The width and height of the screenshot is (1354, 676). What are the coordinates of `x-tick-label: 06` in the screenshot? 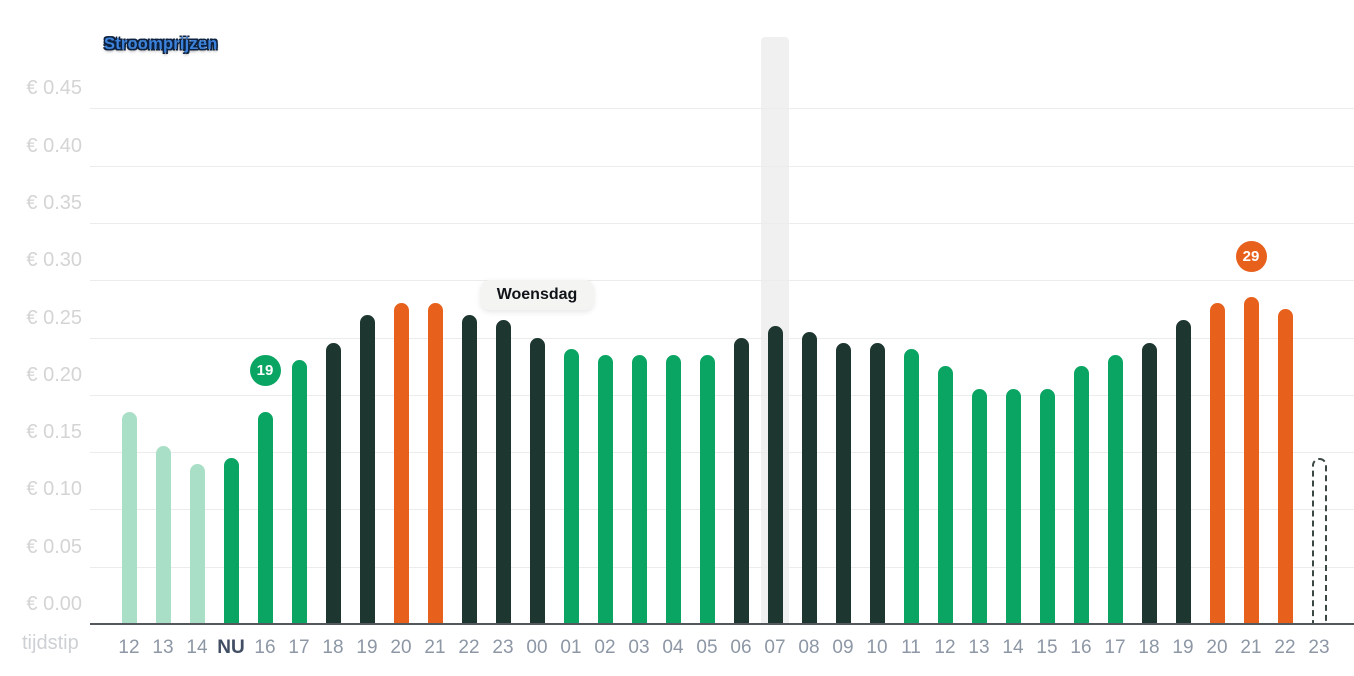 It's located at (741, 647).